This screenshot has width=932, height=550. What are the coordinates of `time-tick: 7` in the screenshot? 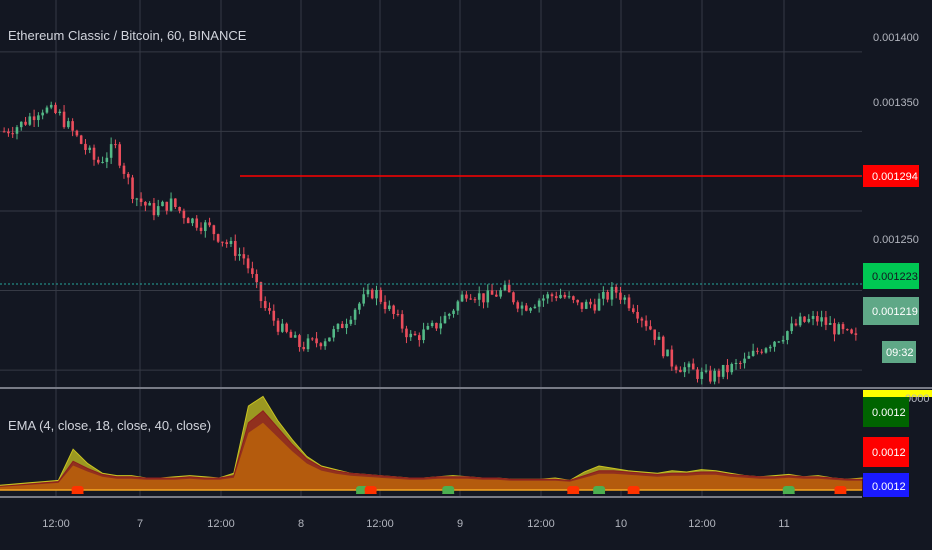 It's located at (140, 524).